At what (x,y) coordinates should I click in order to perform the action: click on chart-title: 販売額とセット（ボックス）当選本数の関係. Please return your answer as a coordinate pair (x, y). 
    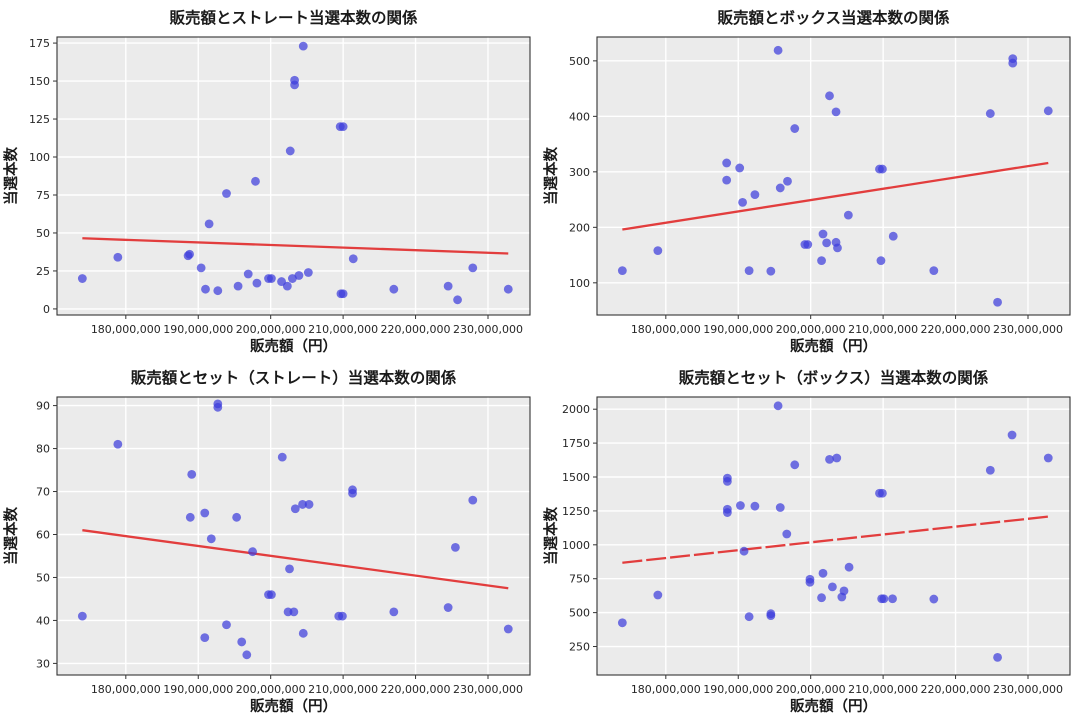
    Looking at the image, I should click on (834, 377).